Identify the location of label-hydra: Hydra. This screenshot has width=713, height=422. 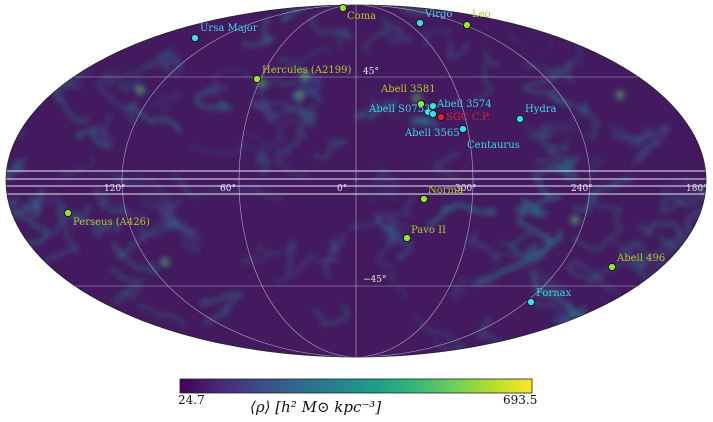
(541, 109).